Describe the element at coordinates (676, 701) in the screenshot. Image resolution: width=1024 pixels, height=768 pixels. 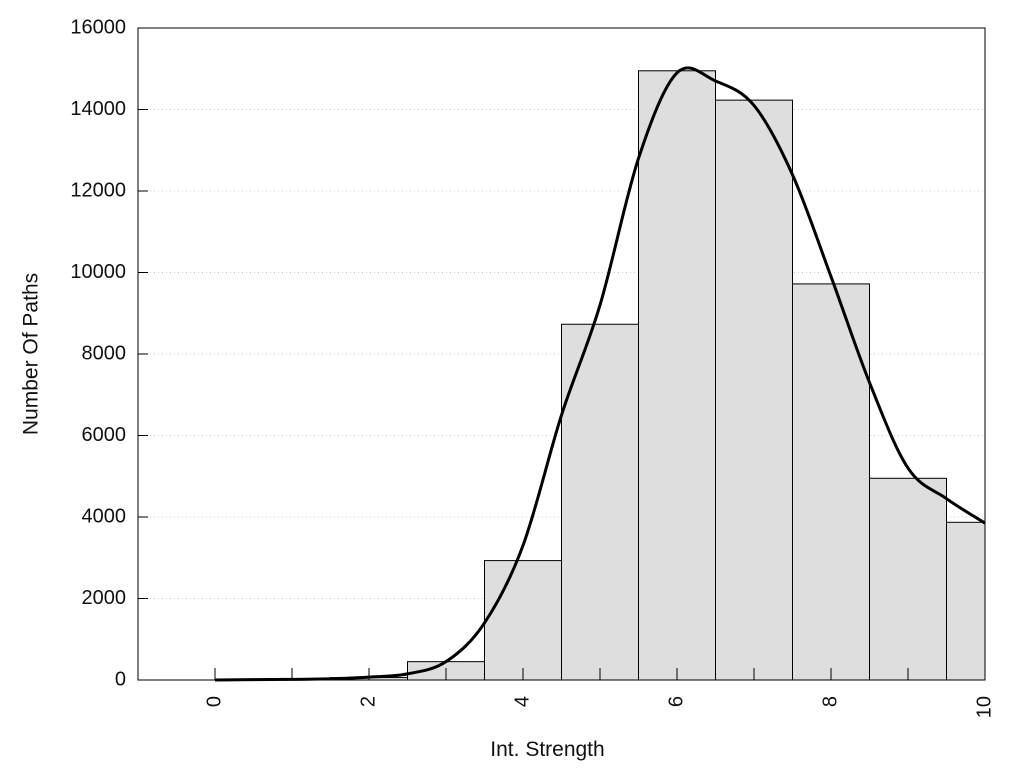
I see `x-tick-label: 6` at that location.